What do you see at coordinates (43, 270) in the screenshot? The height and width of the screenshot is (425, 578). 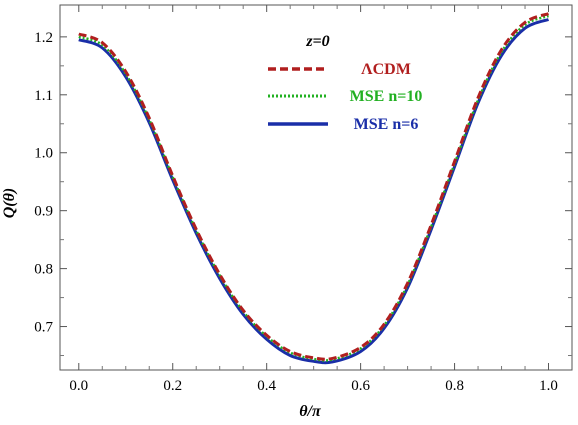 I see `y-tick-label: 0.8` at bounding box center [43, 270].